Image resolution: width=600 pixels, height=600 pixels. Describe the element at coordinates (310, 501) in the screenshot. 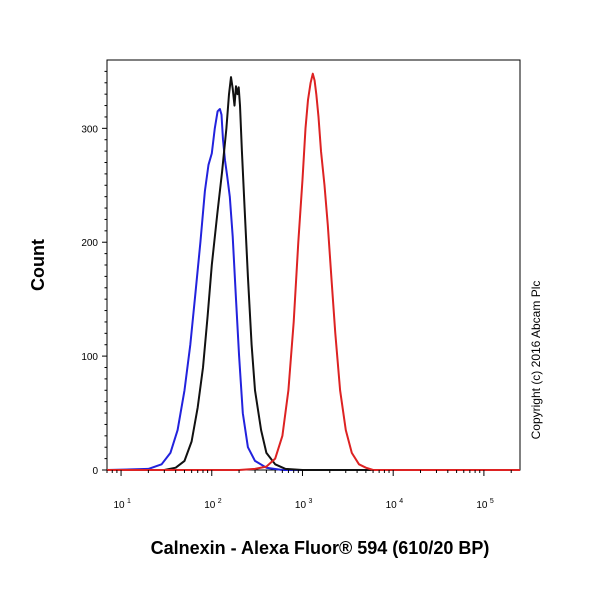

I see `x-tick-exponent: 3` at that location.